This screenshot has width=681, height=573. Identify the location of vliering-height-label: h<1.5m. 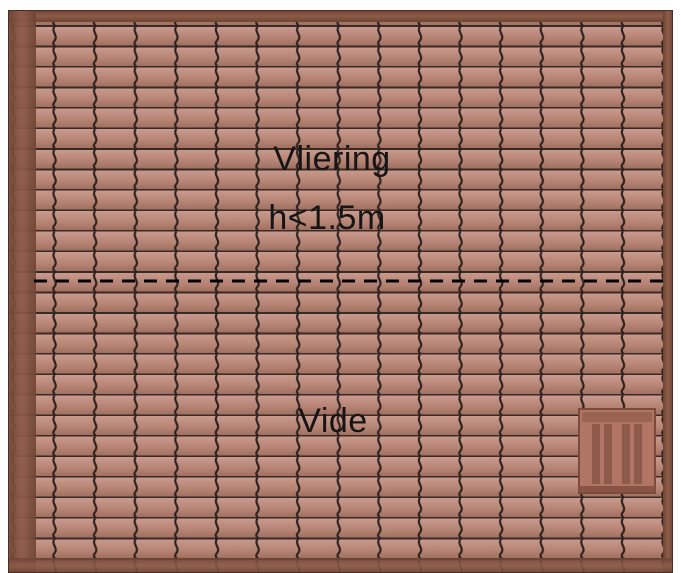
(327, 218).